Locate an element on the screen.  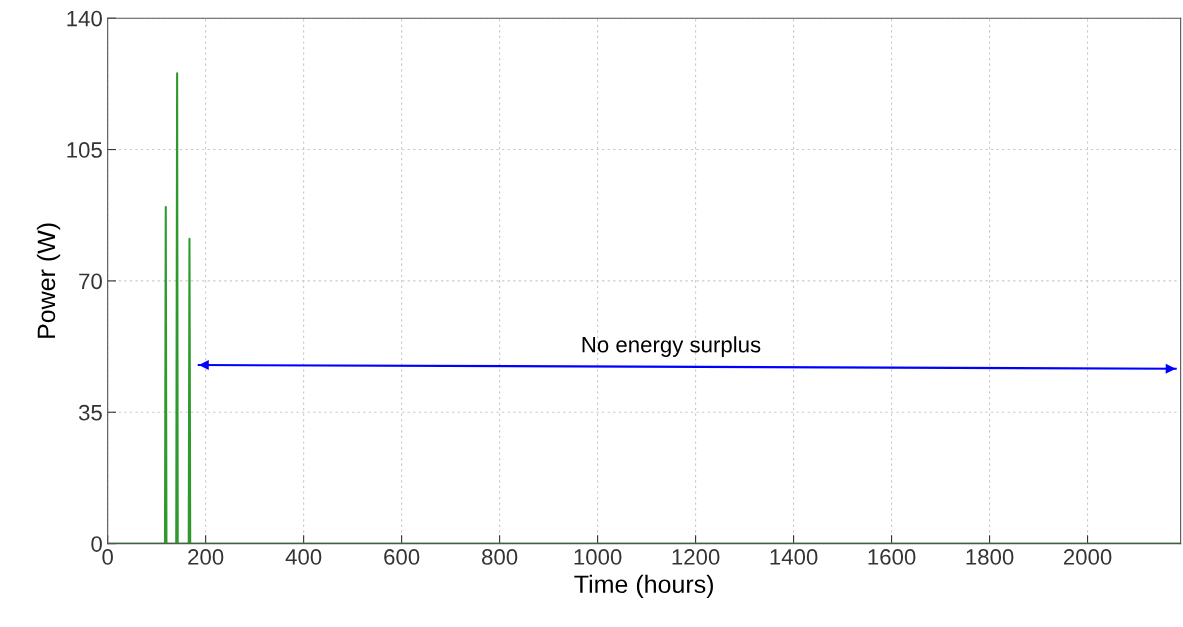
y-axis-title: Power (W) is located at coordinates (48, 280).